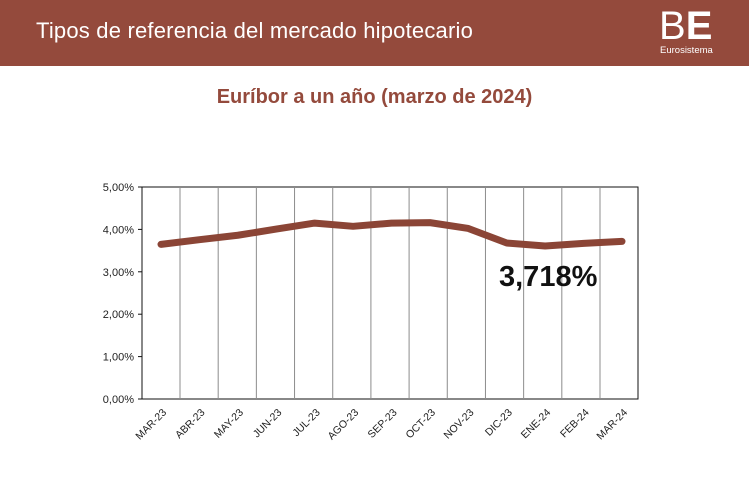 The height and width of the screenshot is (499, 749). Describe the element at coordinates (118, 273) in the screenshot. I see `y-tick-label: 3,00%` at that location.